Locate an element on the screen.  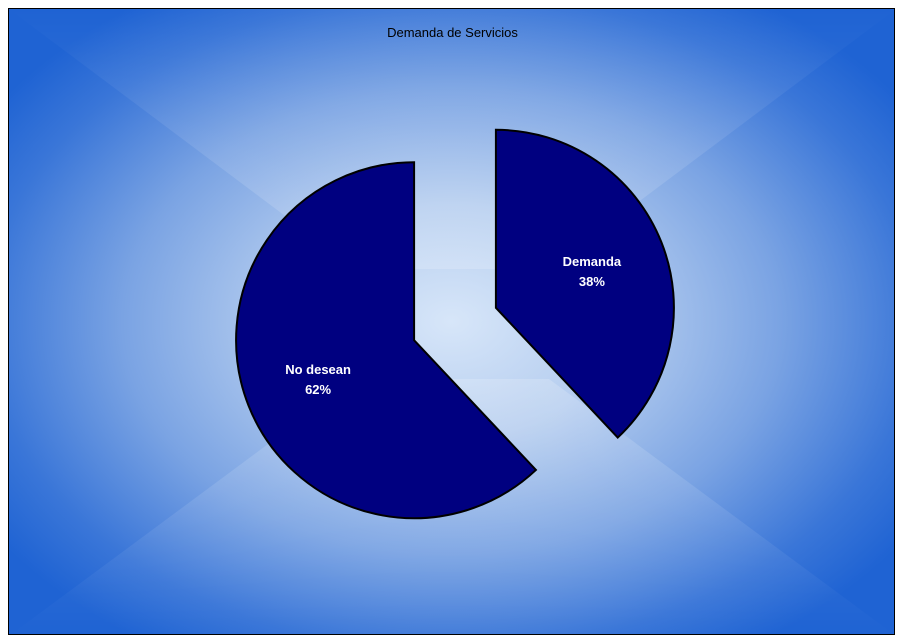
slice-value-demanda: 38% is located at coordinates (592, 281).